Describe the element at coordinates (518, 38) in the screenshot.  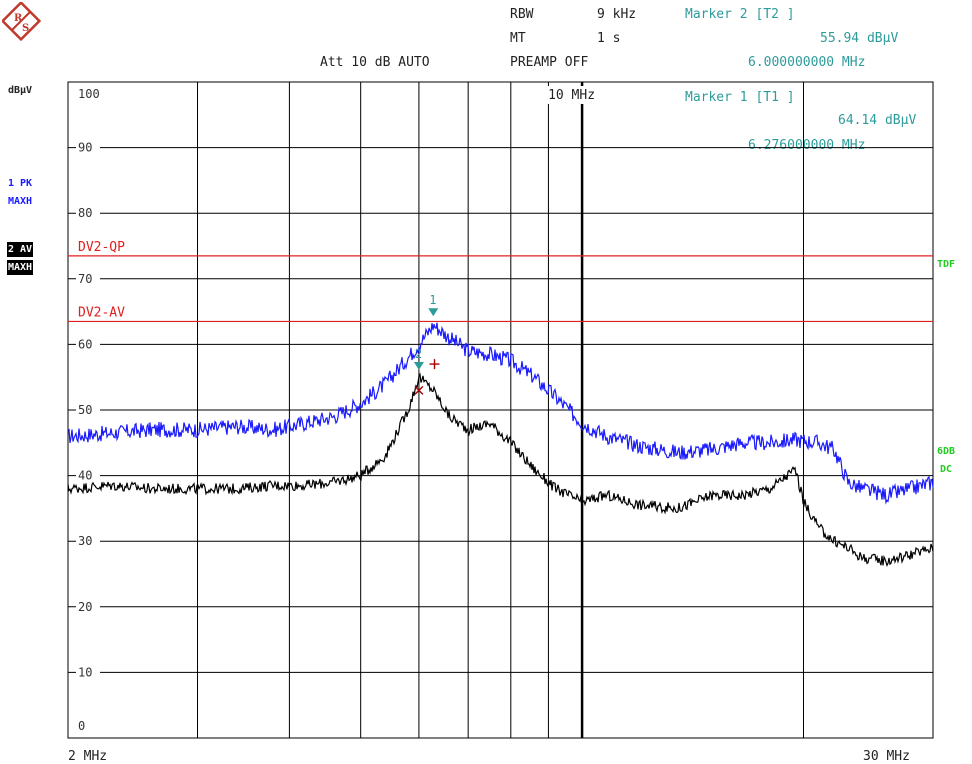
I see `mt-label: MT` at that location.